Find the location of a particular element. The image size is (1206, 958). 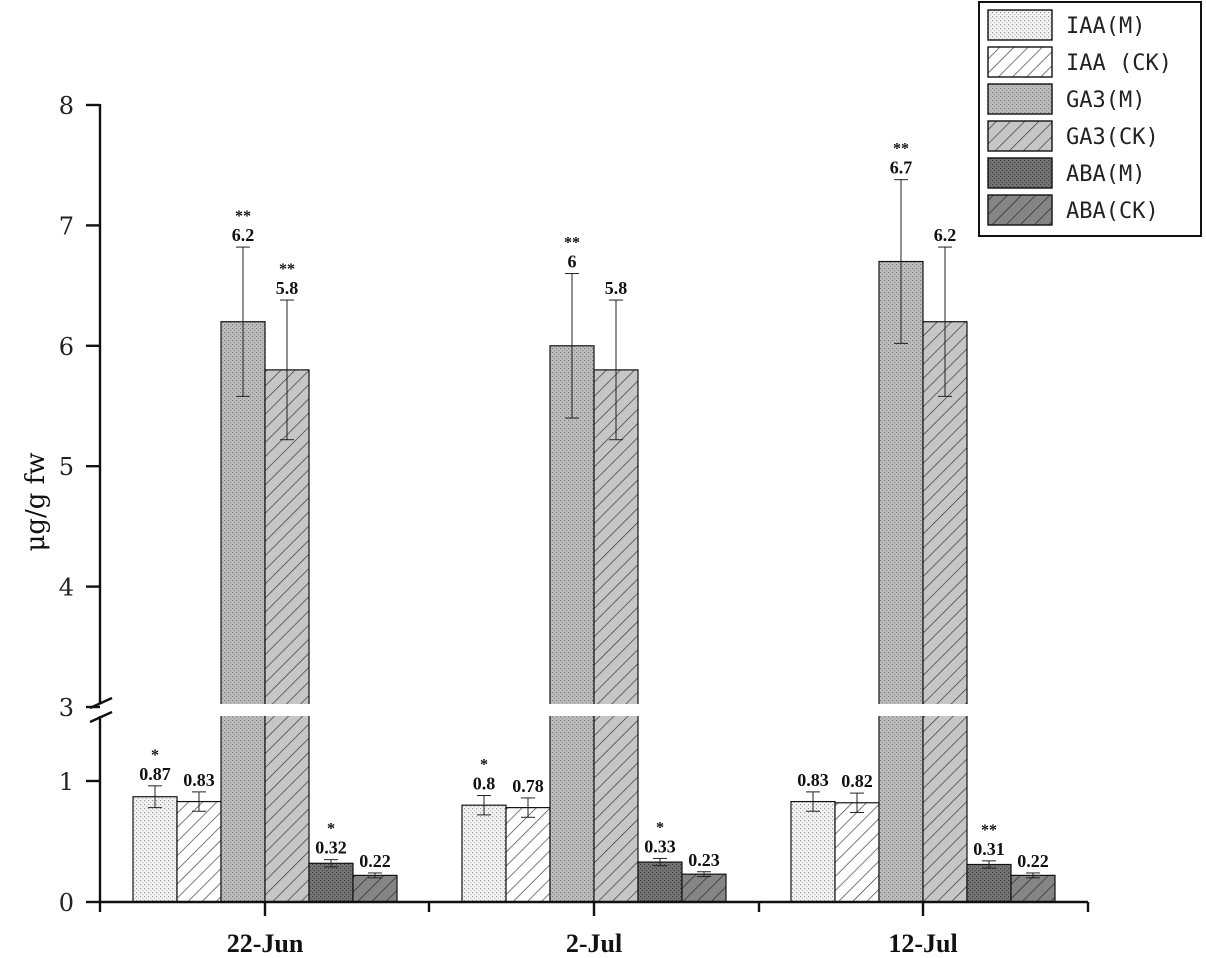

legend-label: ABA(CK) is located at coordinates (1112, 211).